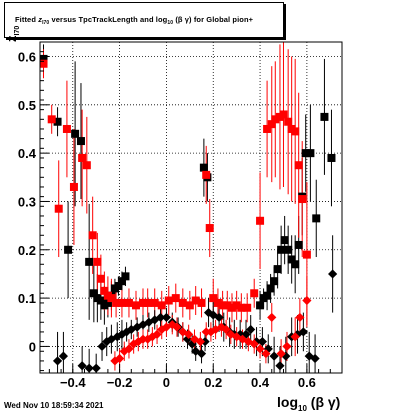  I want to click on title-var-sub: I70, so click(46, 23).